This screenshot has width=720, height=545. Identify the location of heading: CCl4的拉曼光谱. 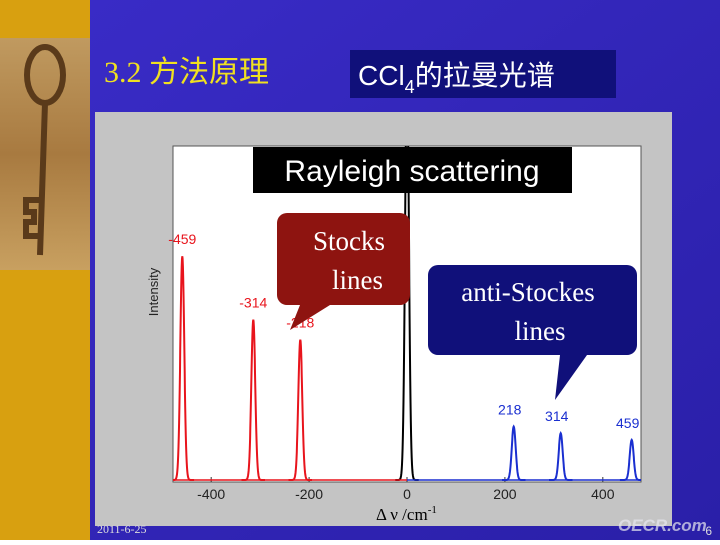
(456, 78).